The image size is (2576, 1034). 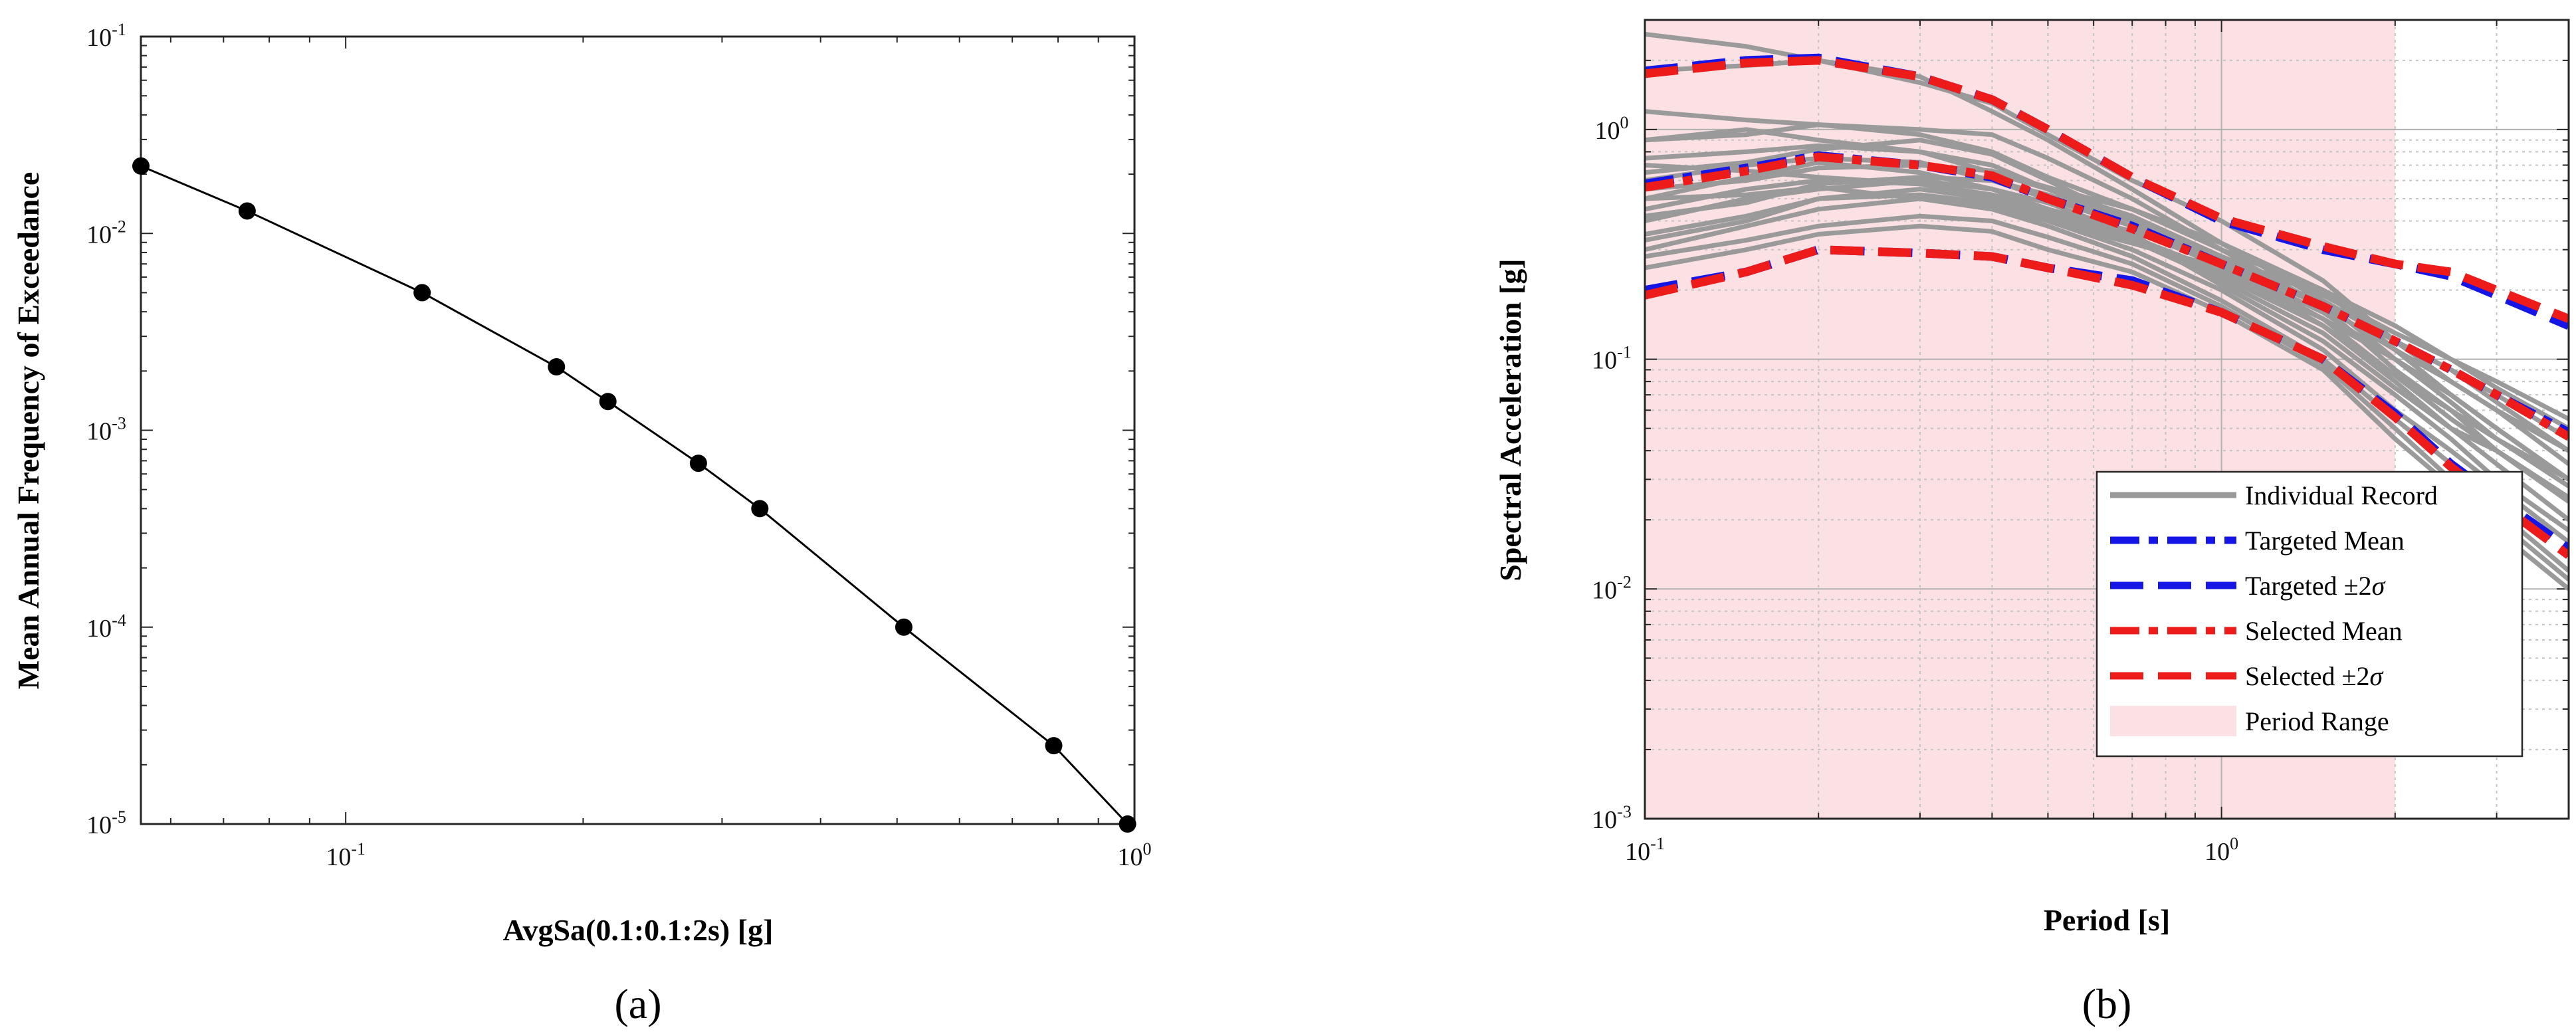 I want to click on legend-entry-period-range: Period Range, so click(x=2249, y=721).